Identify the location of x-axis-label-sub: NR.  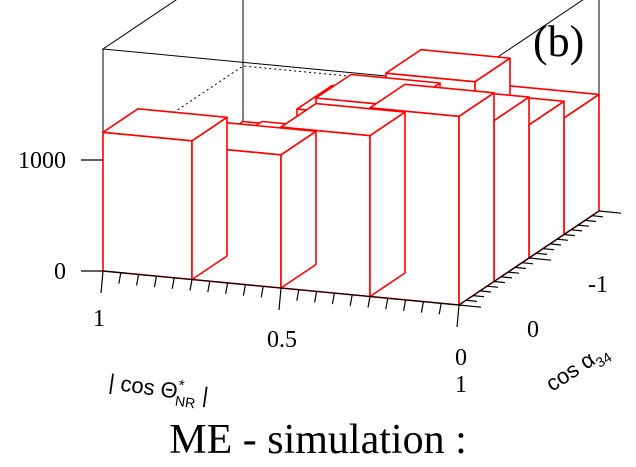
(185, 402).